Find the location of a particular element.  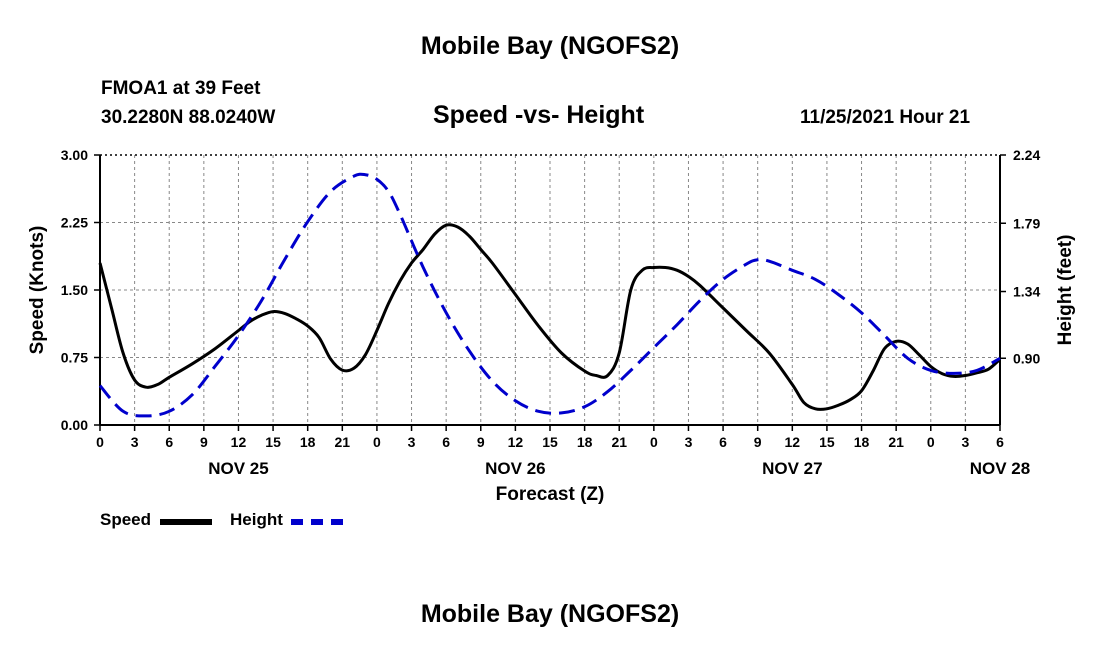

forecast-timestamp: 11/25/2021 Hour 21 is located at coordinates (885, 117).